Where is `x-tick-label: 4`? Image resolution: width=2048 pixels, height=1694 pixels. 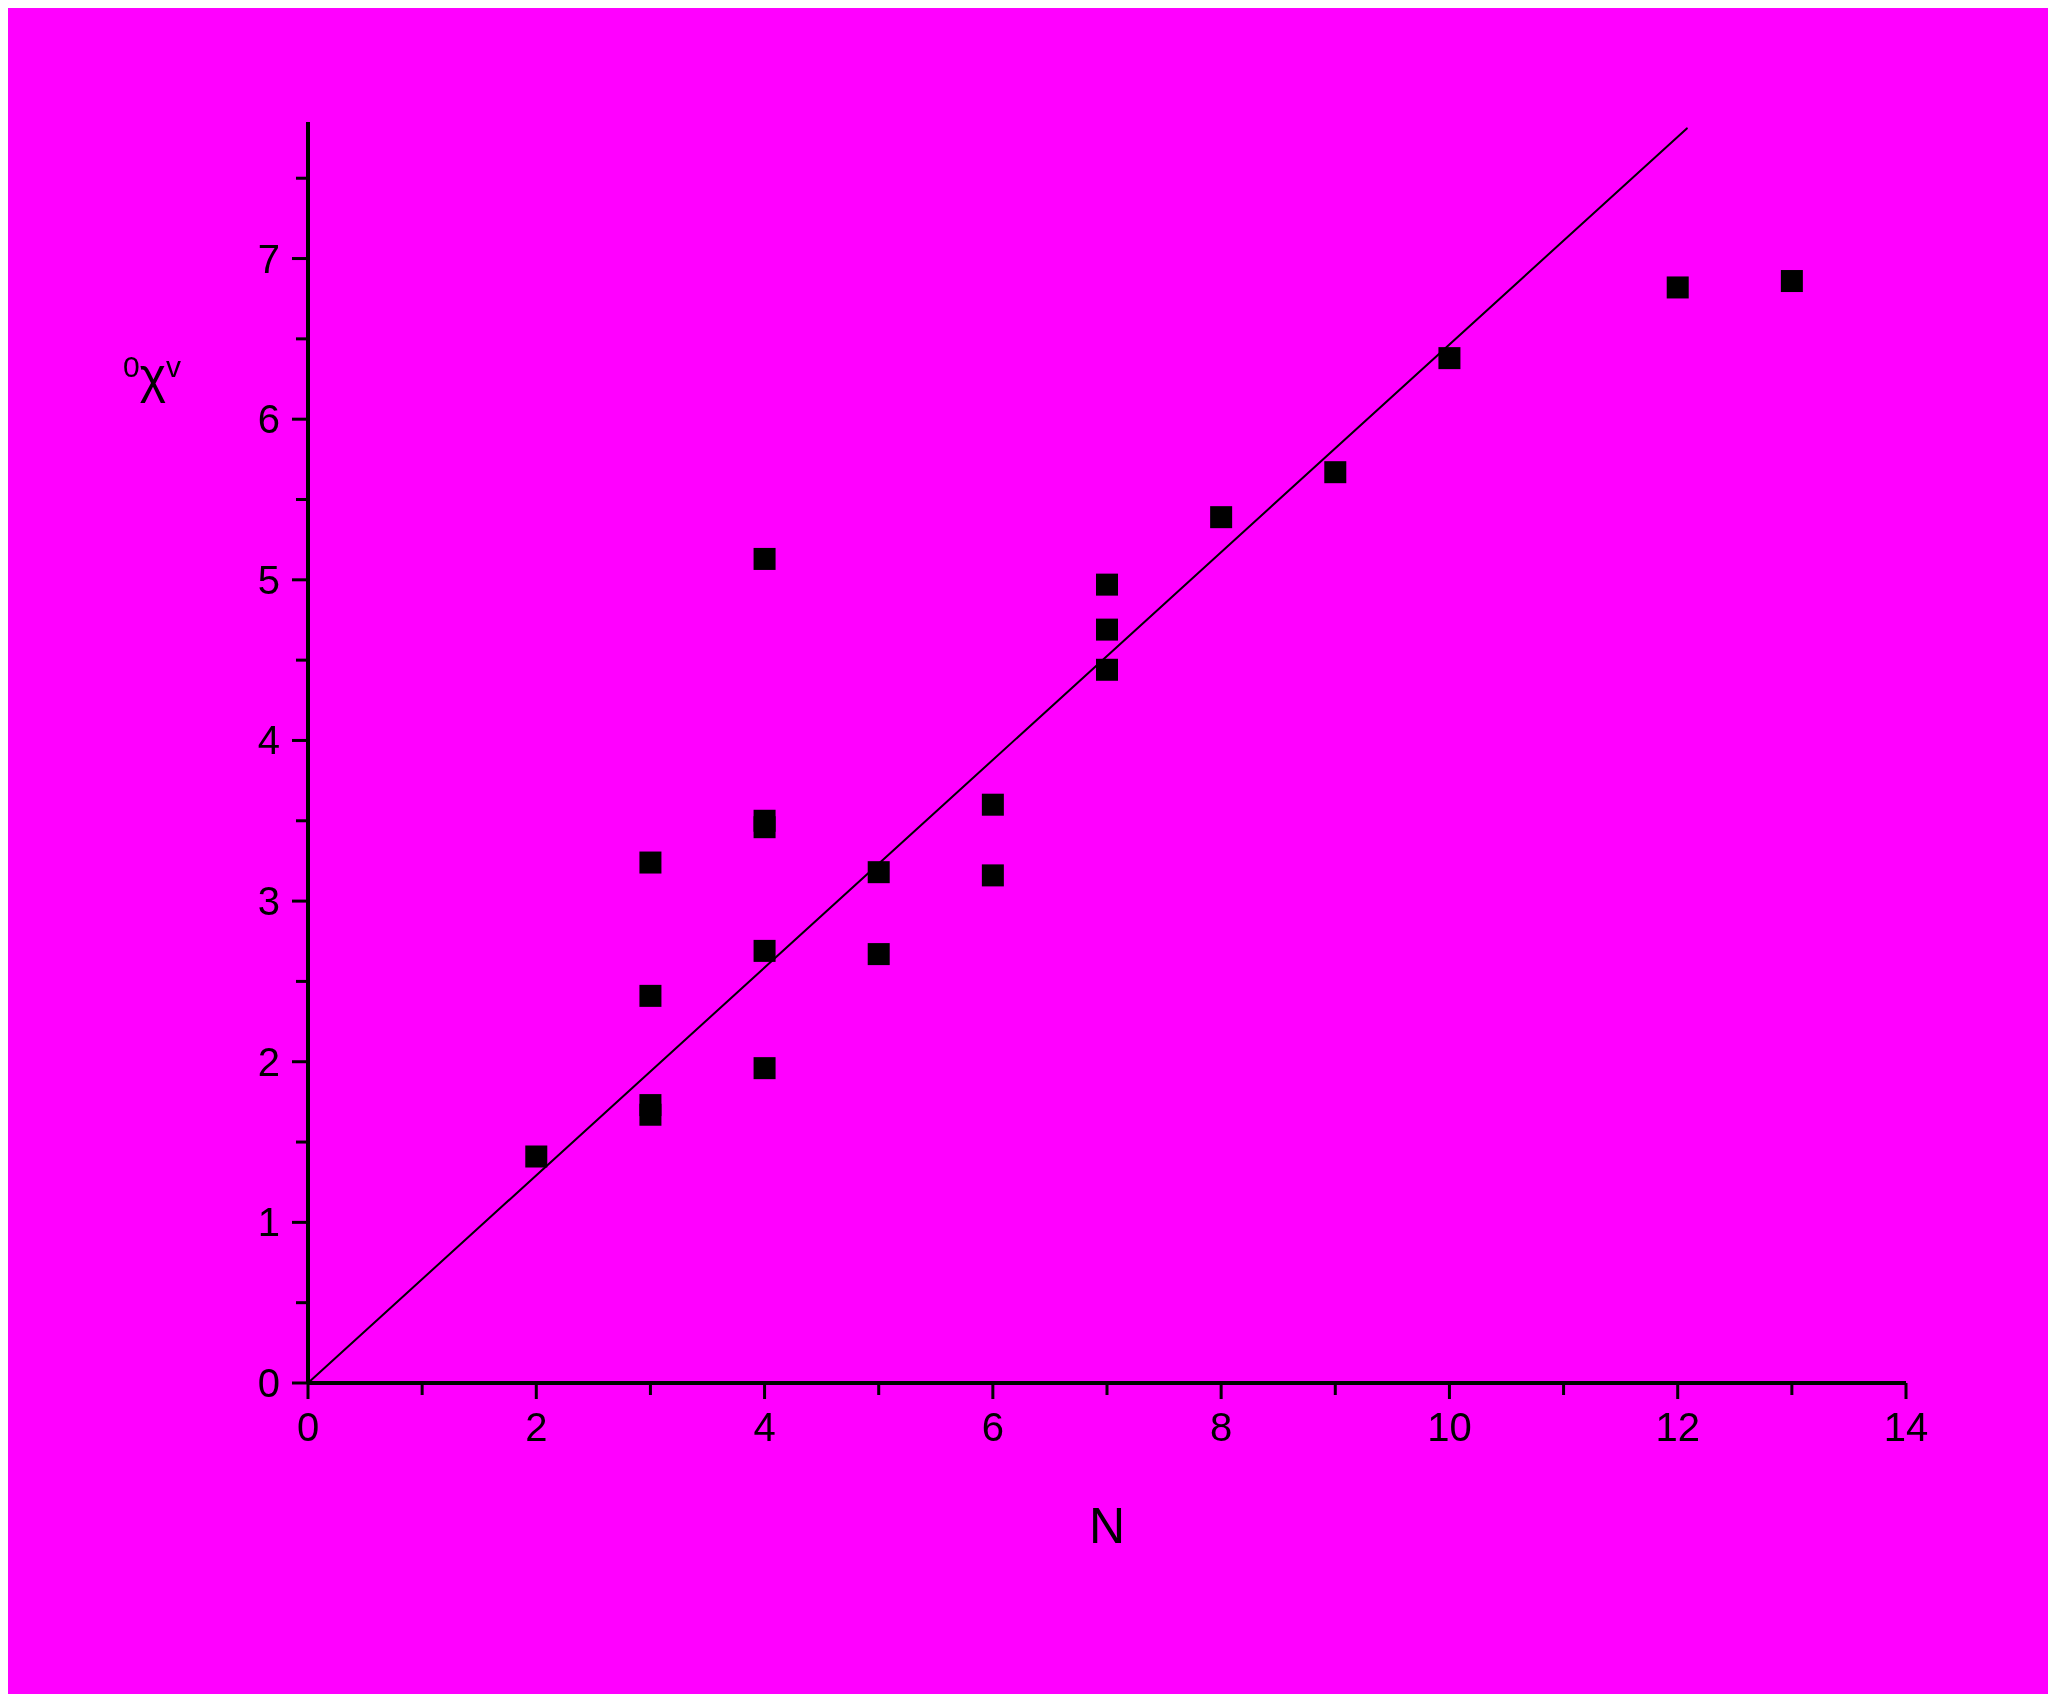 x-tick-label: 4 is located at coordinates (764, 1427).